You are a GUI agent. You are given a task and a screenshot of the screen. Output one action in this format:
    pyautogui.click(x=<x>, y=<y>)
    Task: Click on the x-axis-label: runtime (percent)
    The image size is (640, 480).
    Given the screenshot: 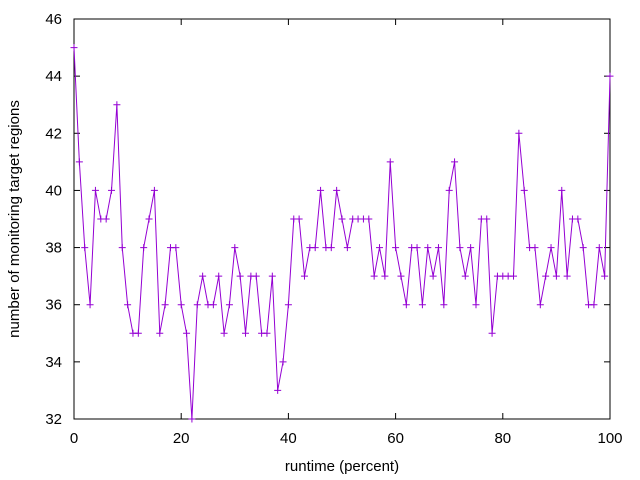 What is the action you would take?
    pyautogui.click(x=342, y=466)
    